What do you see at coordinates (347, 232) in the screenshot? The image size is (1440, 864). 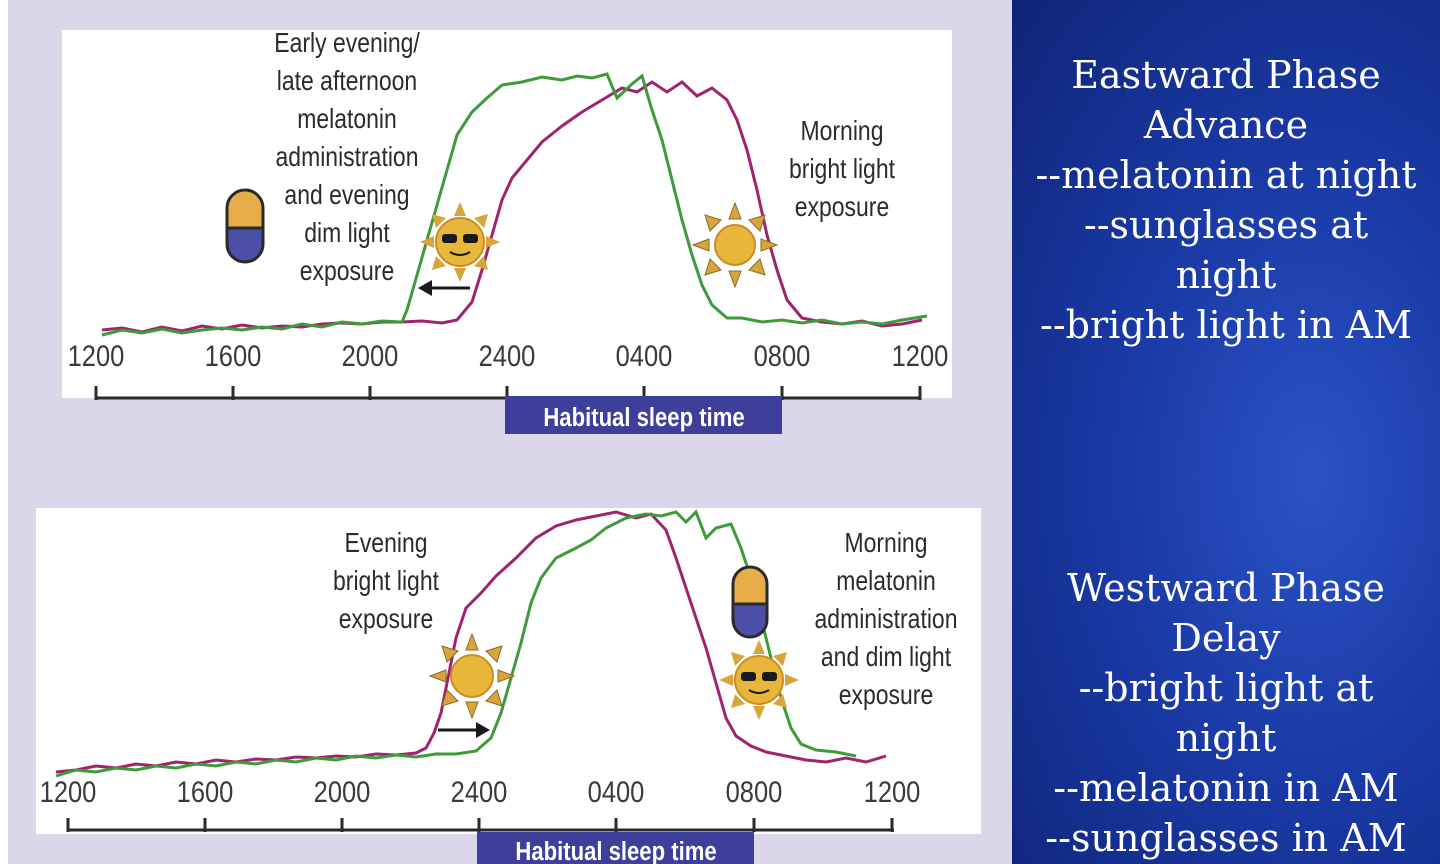 I see `annotation-line: dim light` at bounding box center [347, 232].